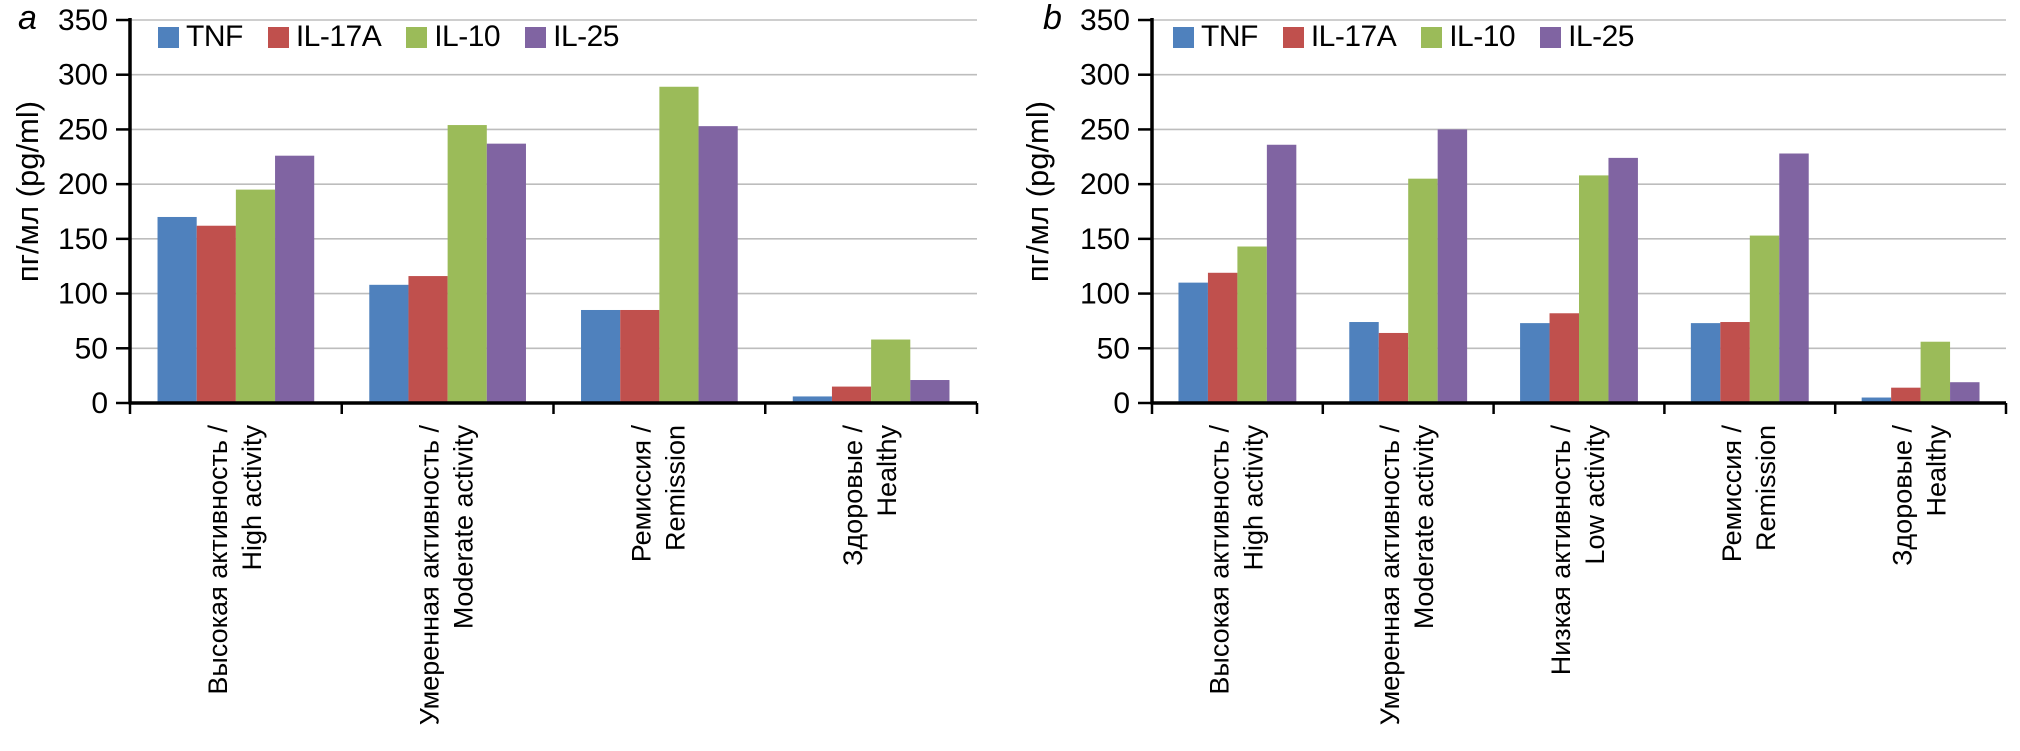  Describe the element at coordinates (1906, 395) in the screenshot. I see `bar-IL-17A-cat4` at that location.